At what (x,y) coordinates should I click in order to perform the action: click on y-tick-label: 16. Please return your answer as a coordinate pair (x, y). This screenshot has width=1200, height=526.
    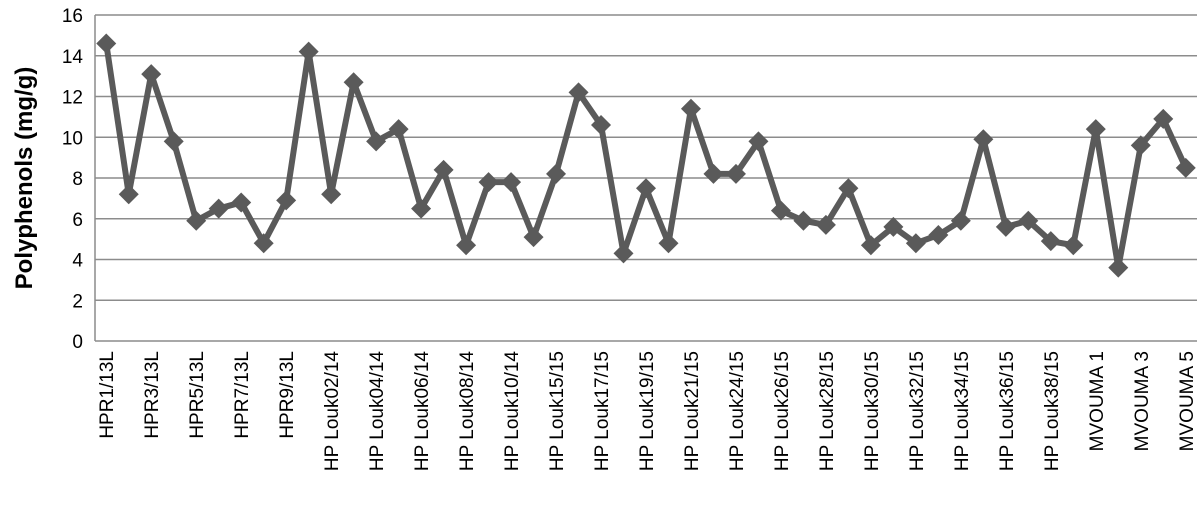
    Looking at the image, I should click on (72, 16).